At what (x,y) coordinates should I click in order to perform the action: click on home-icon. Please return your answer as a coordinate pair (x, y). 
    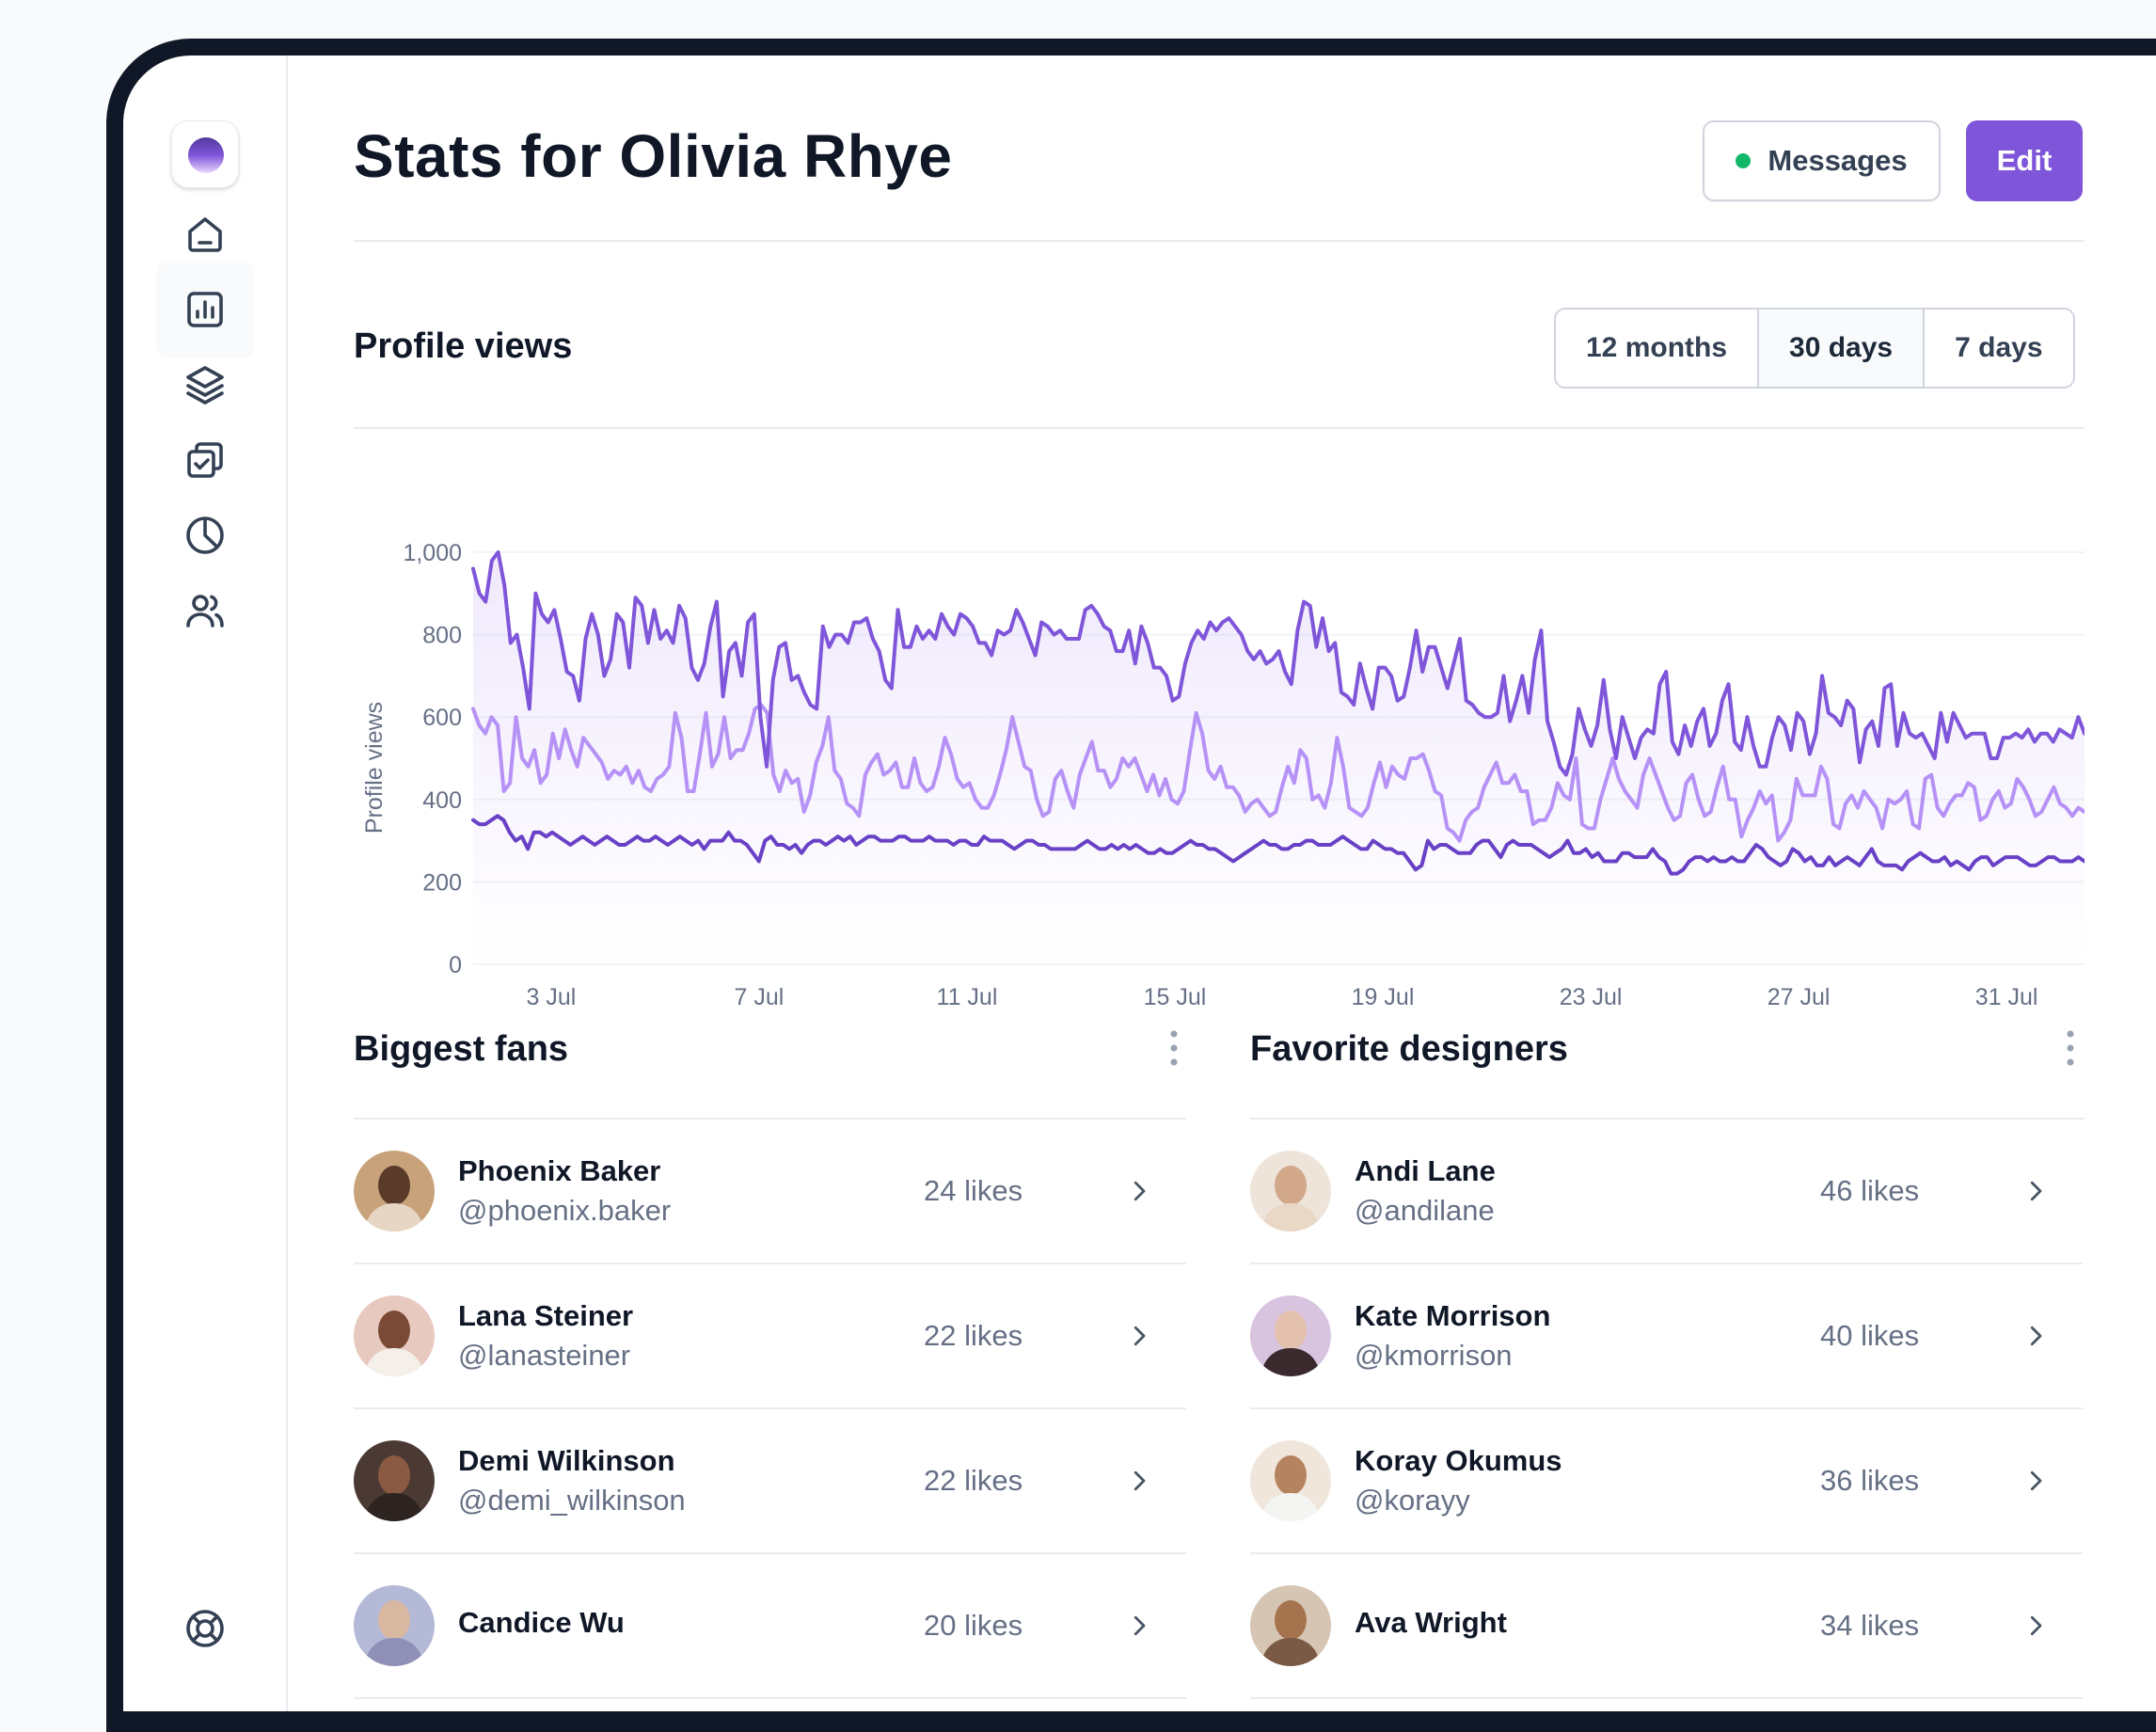
    Looking at the image, I should click on (205, 235).